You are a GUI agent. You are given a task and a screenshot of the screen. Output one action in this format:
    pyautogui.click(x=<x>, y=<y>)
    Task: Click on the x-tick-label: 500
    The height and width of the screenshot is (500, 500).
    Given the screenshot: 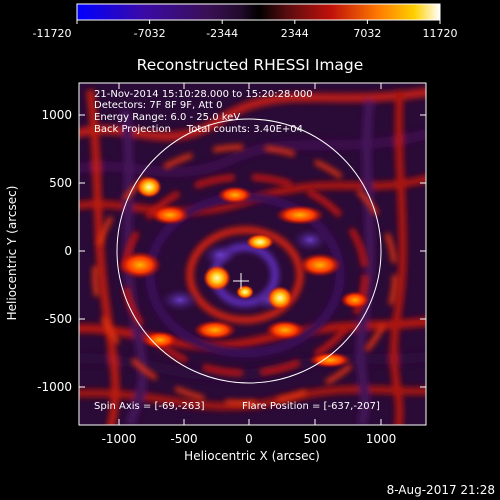 What is the action you would take?
    pyautogui.click(x=315, y=439)
    